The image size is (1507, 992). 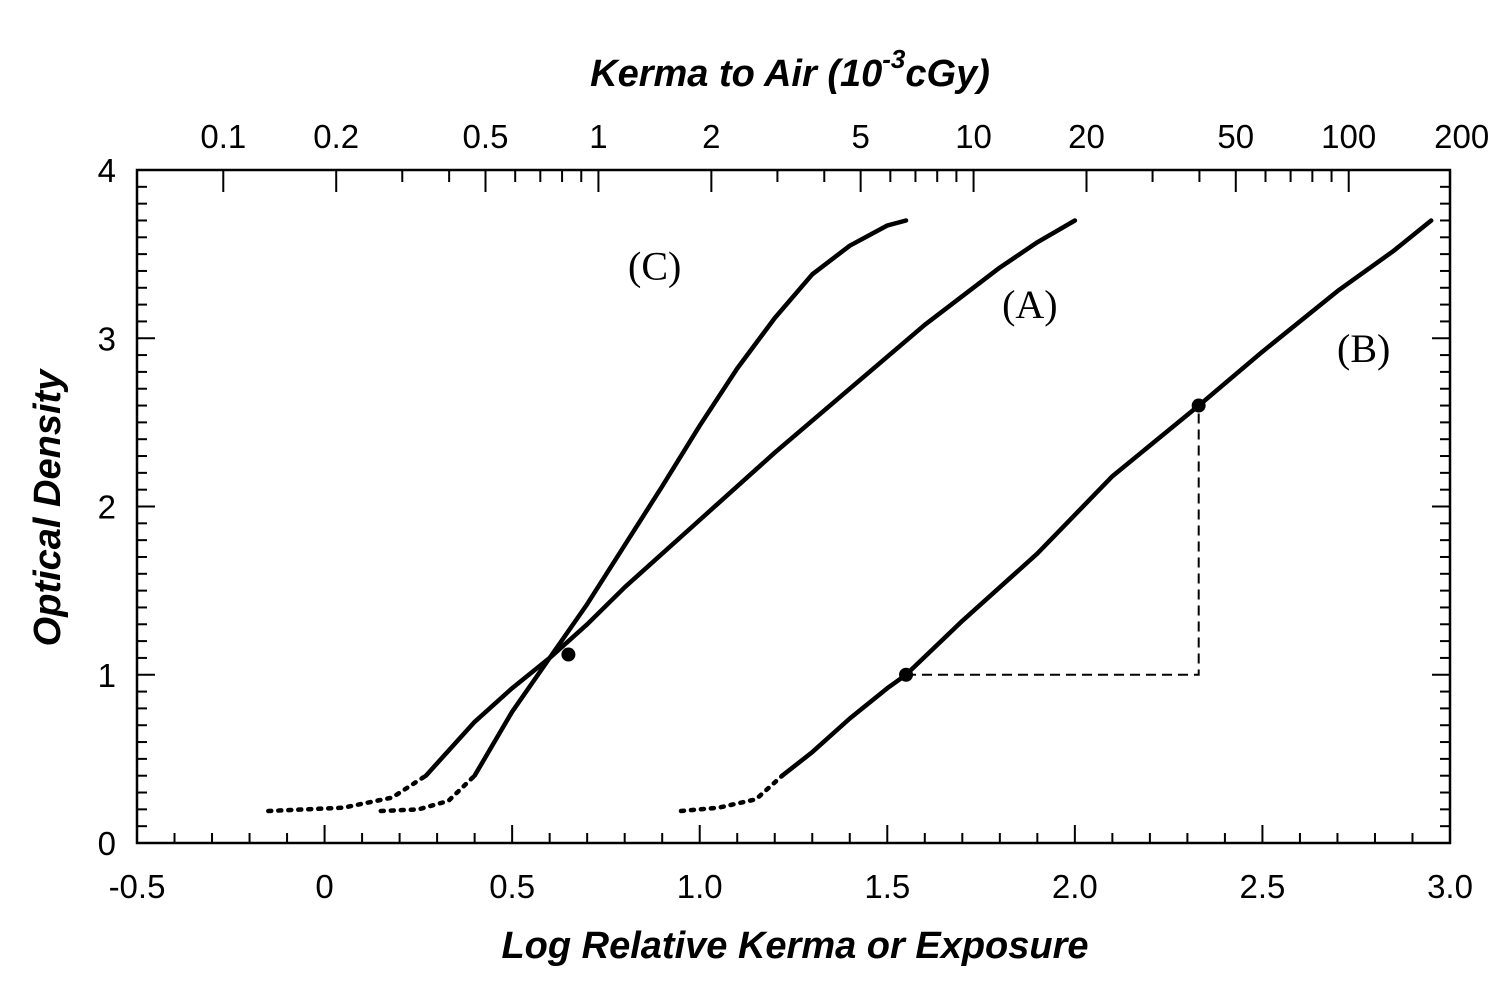 What do you see at coordinates (336, 136) in the screenshot?
I see `top-tick-label: 0.2` at bounding box center [336, 136].